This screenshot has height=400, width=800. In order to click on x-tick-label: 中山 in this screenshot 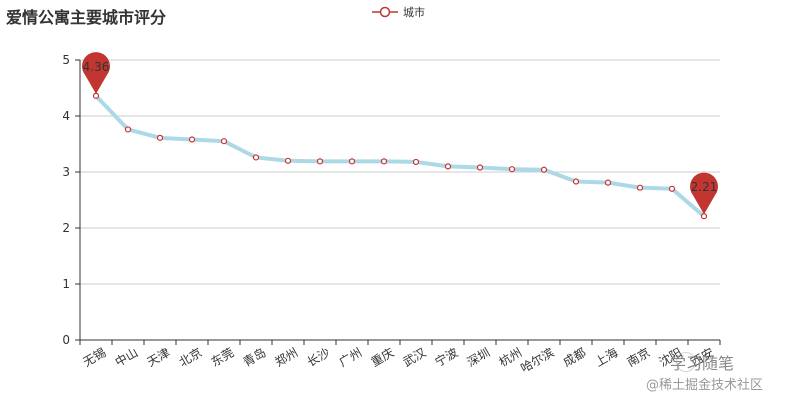, I will do `click(126, 357)`.